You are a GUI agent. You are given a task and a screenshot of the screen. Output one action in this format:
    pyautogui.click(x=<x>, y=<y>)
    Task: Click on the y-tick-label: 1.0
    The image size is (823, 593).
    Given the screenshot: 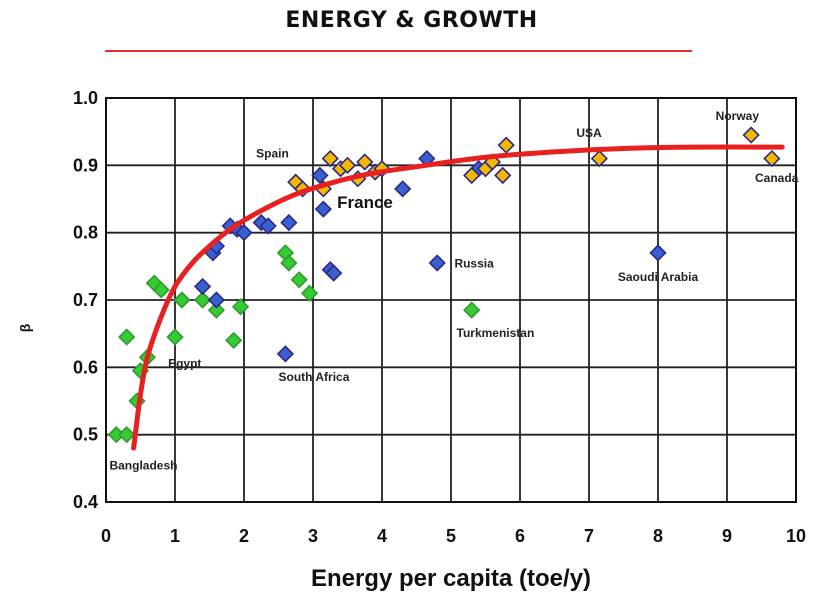 What is the action you would take?
    pyautogui.click(x=85, y=98)
    